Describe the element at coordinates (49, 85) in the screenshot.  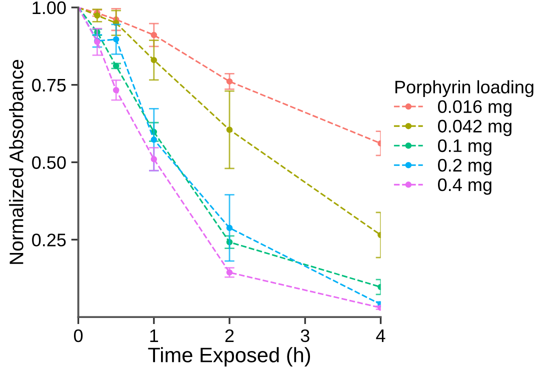
I see `y-tick-label: 0.75` at that location.